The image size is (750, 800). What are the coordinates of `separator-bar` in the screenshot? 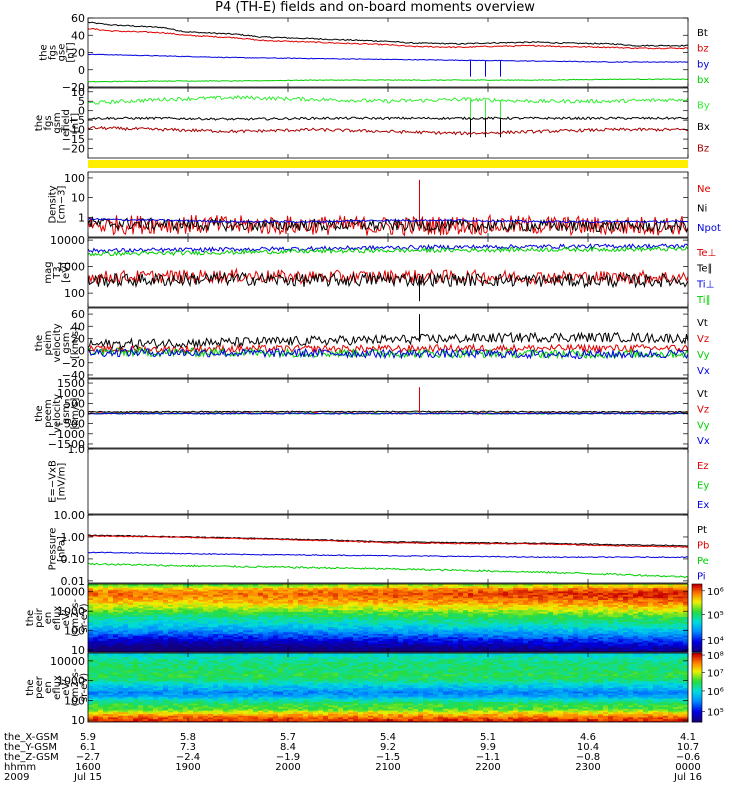 It's located at (388, 164).